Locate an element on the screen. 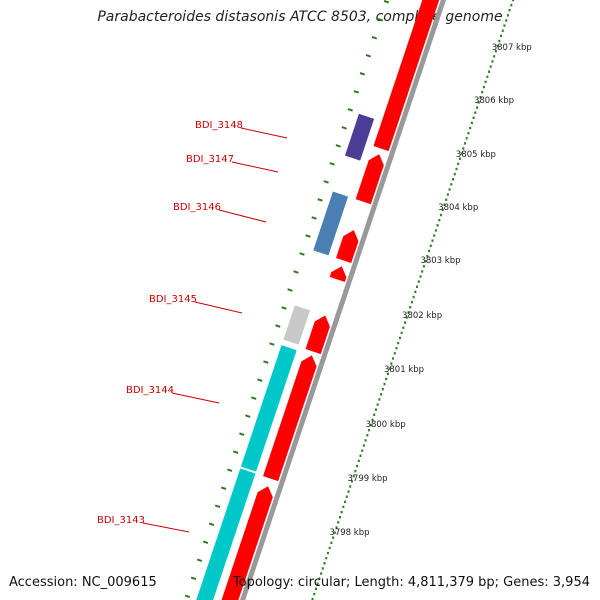  scale-label: 3803 kbp is located at coordinates (440, 261).